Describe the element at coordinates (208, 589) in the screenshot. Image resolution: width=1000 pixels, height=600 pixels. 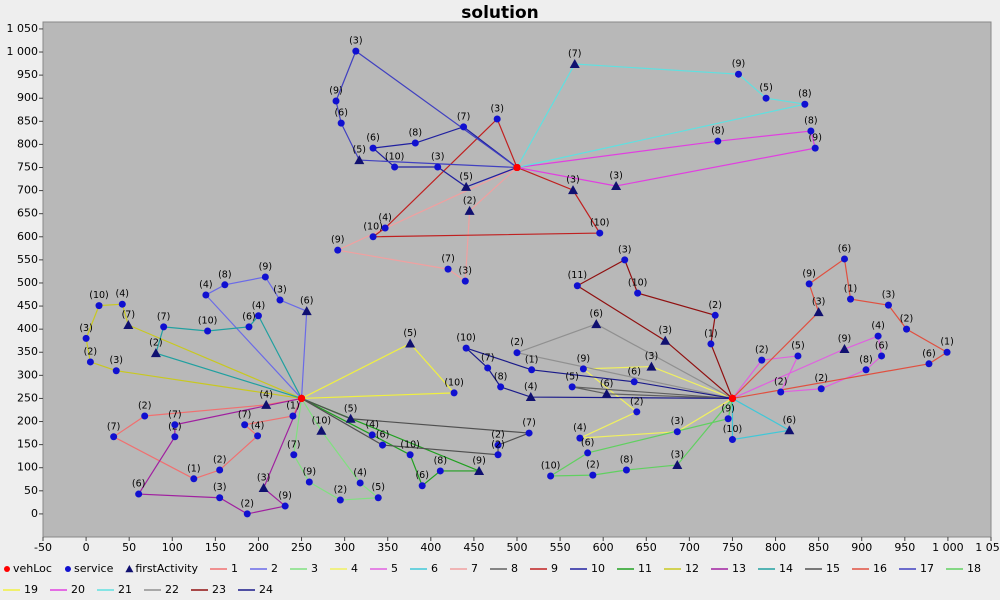
I see `legend-item: 23` at that location.